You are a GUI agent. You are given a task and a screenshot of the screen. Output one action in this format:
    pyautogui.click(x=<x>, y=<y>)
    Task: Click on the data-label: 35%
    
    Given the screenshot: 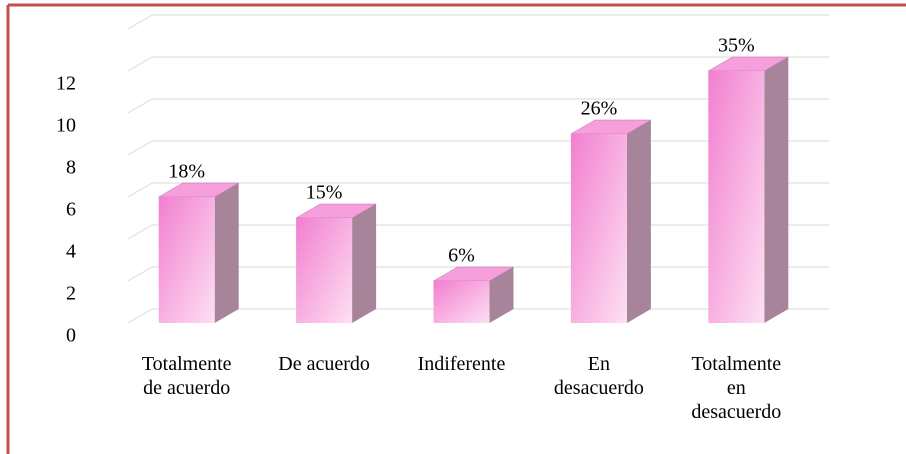 What is the action you would take?
    pyautogui.click(x=736, y=46)
    